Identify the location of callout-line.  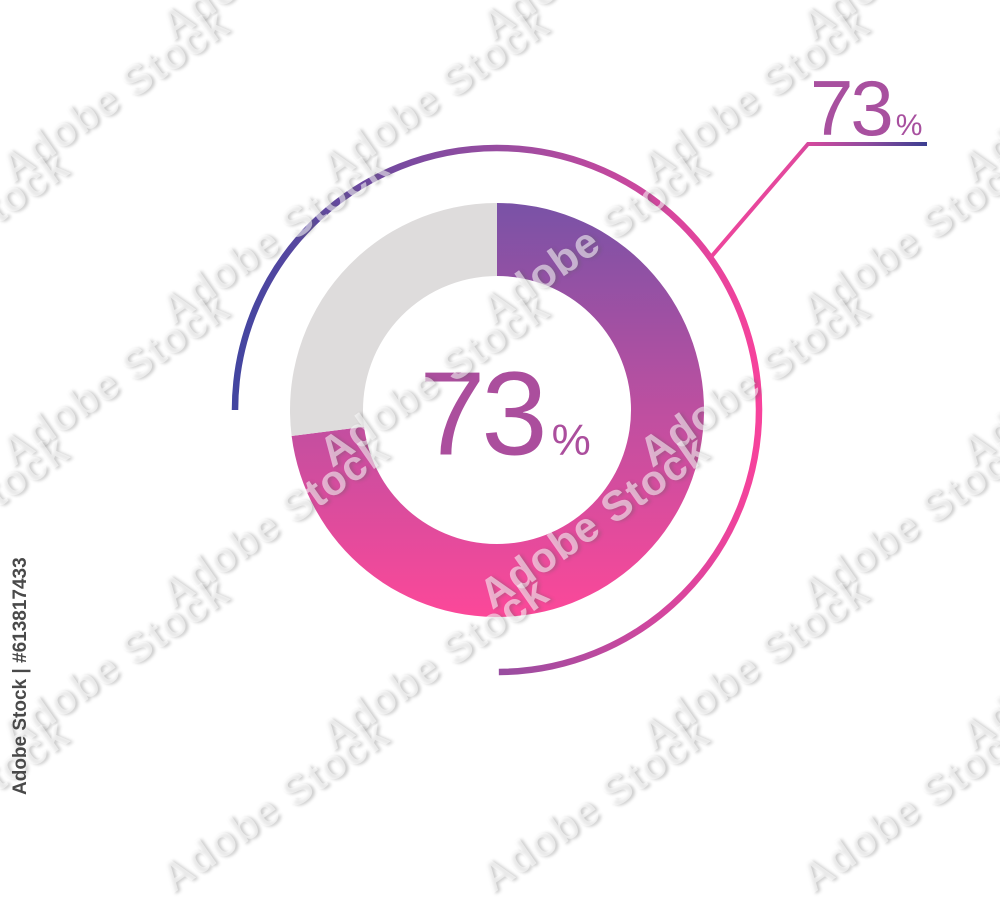
(817, 201).